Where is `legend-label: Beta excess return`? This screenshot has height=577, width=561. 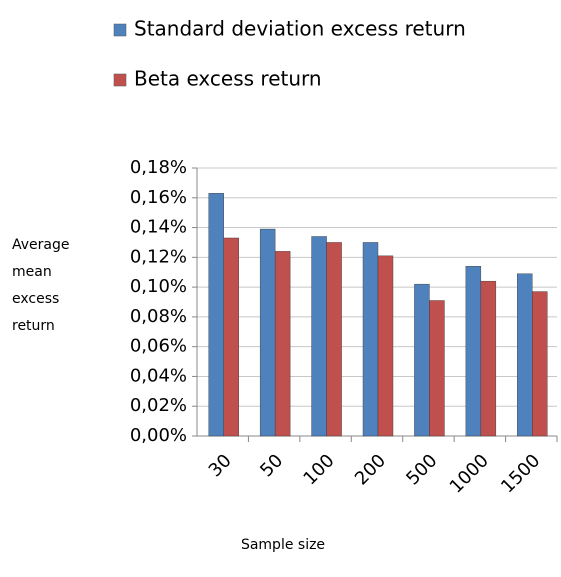 legend-label: Beta excess return is located at coordinates (228, 79).